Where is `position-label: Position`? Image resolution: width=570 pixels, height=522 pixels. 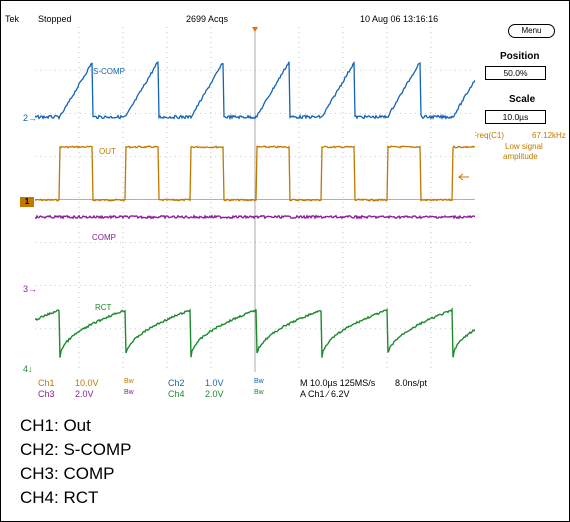 position-label: Position is located at coordinates (520, 56).